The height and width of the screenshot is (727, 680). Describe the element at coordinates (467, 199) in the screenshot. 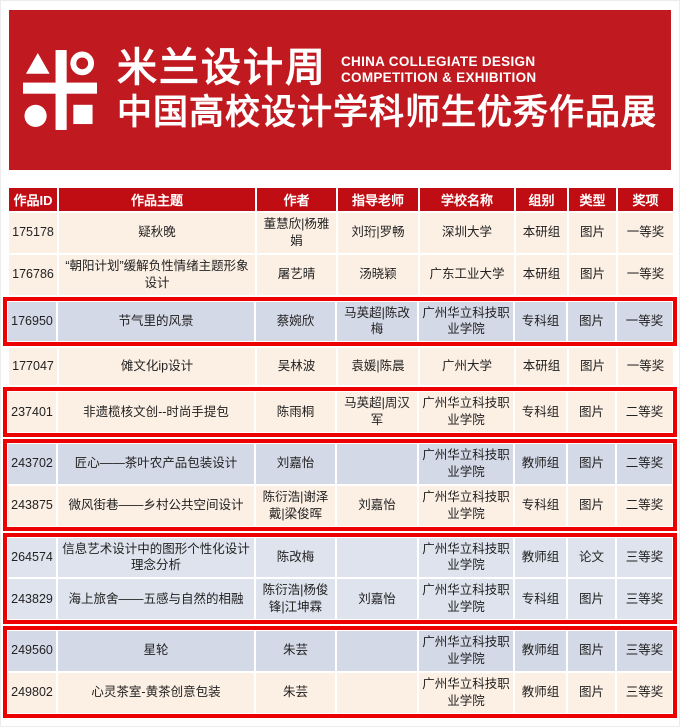

I see `column-header: 学校名称` at that location.